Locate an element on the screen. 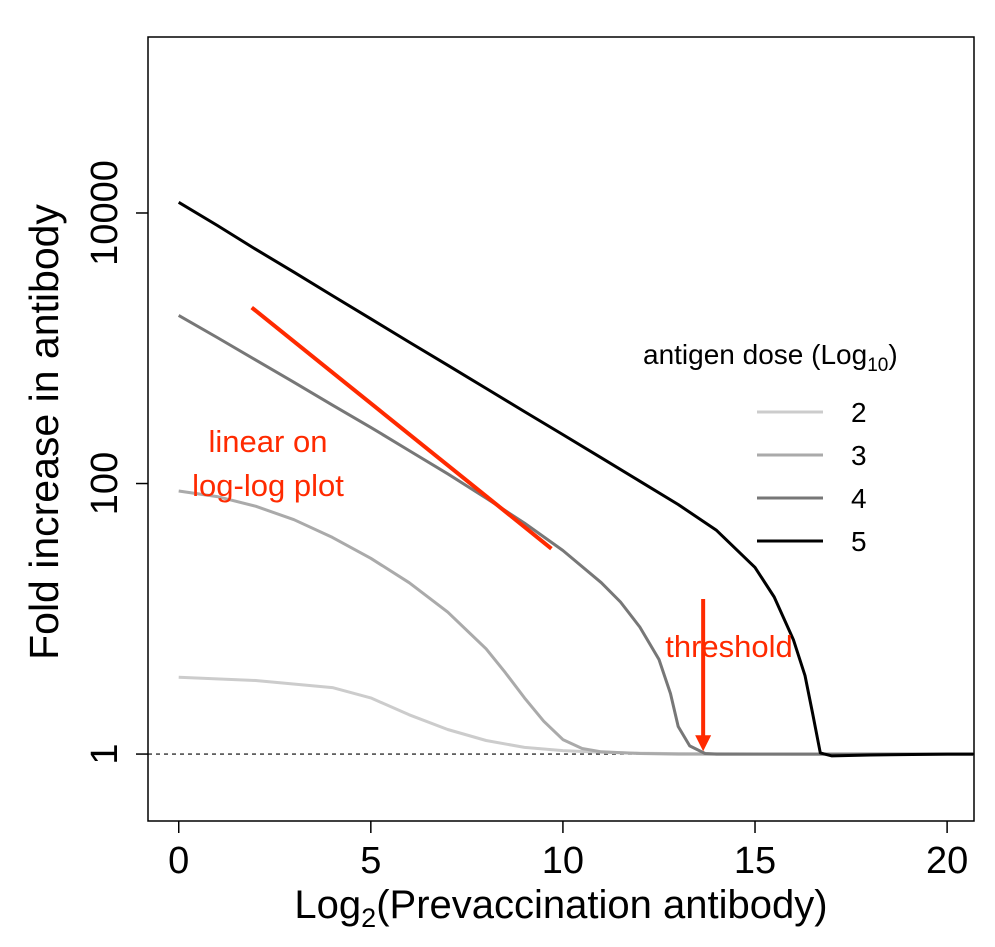 This screenshot has height=947, width=995. legend-label-4: 4 is located at coordinates (859, 498).